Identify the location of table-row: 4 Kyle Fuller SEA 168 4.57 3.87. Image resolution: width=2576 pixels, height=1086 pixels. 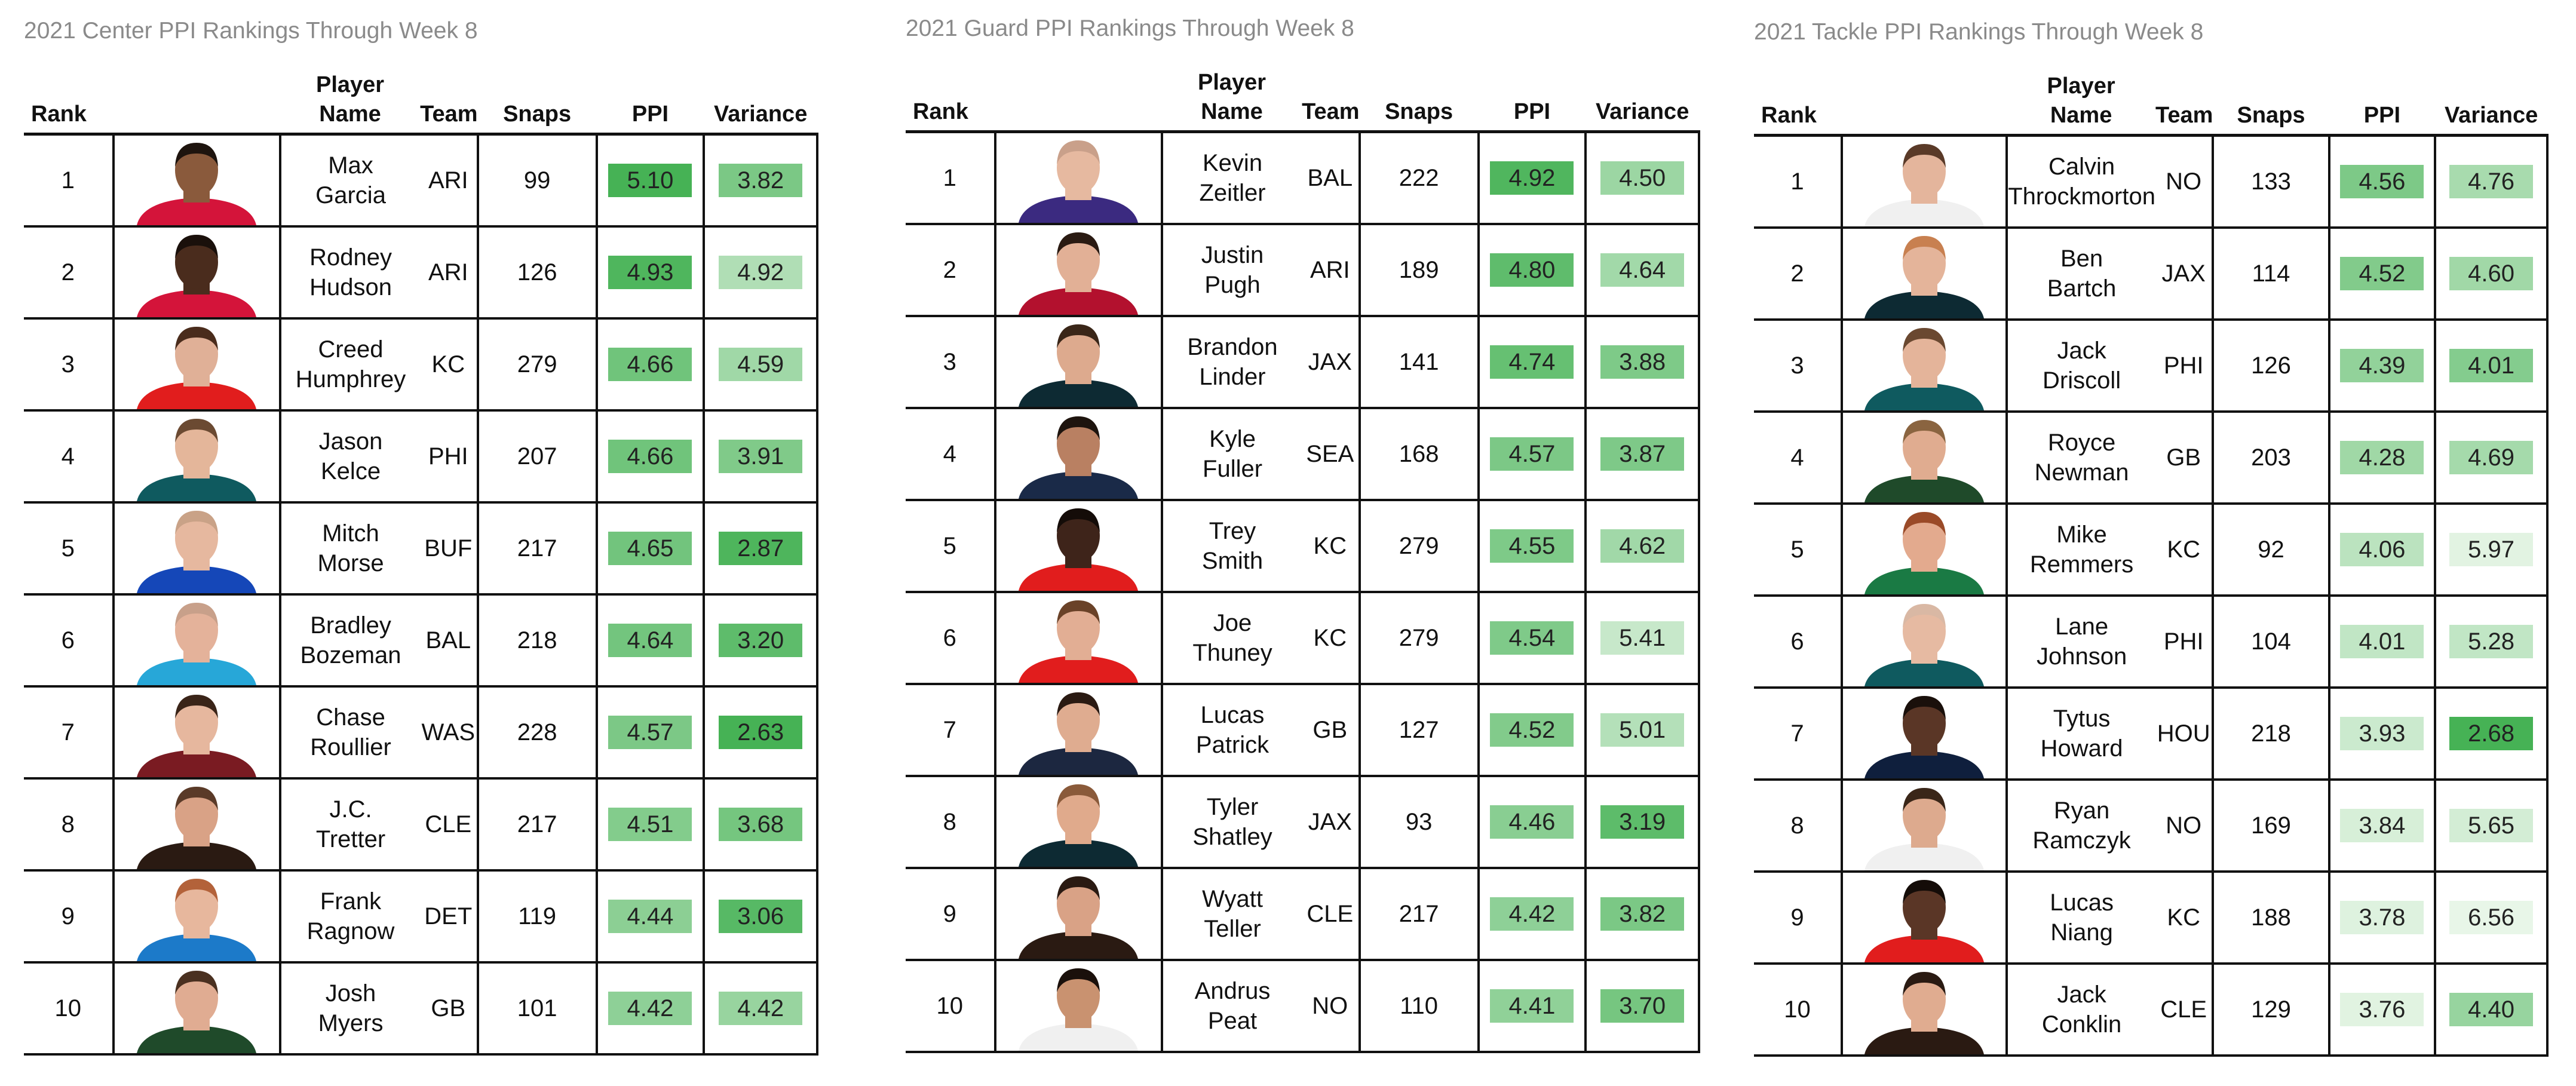
(1303, 455).